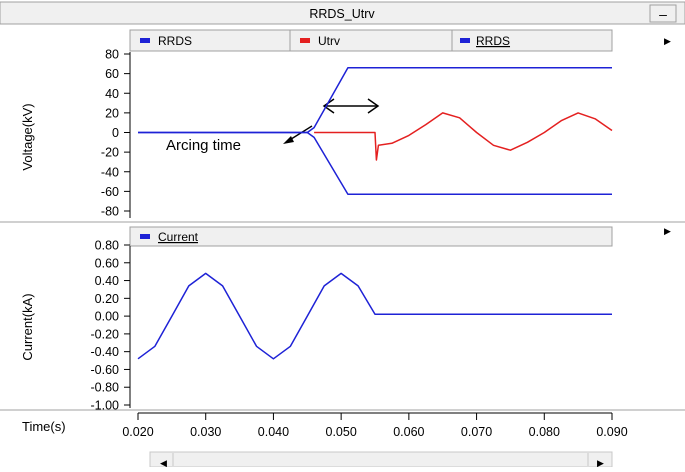 The height and width of the screenshot is (472, 685). What do you see at coordinates (493, 41) in the screenshot?
I see `legend-label-rrds-2: RRDS` at bounding box center [493, 41].